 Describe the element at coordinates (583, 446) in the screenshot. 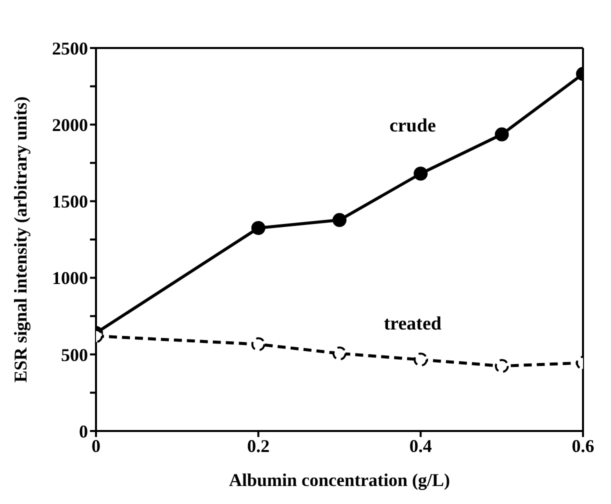

I see `x-tick-label: 0.6` at that location.